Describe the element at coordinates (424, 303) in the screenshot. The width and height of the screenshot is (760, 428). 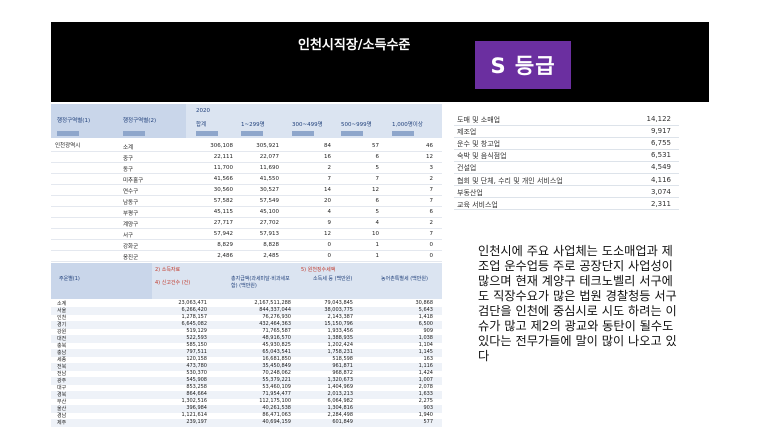
I see `table-cell: 30,868` at that location.